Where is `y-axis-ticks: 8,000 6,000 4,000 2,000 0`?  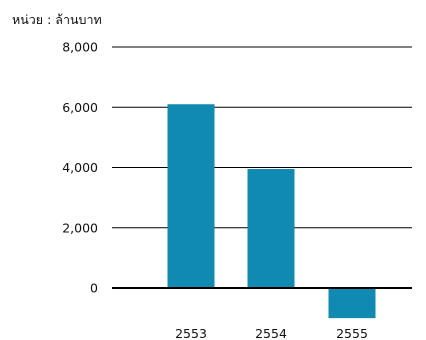 y-axis-ticks: 8,000 6,000 4,000 2,000 0 is located at coordinates (80, 168).